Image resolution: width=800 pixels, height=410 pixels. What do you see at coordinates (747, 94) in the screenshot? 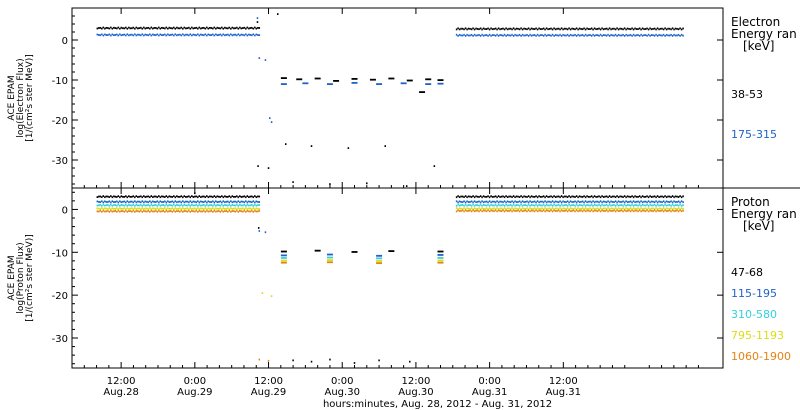
I see `legend-entry: 38-53` at bounding box center [747, 94].